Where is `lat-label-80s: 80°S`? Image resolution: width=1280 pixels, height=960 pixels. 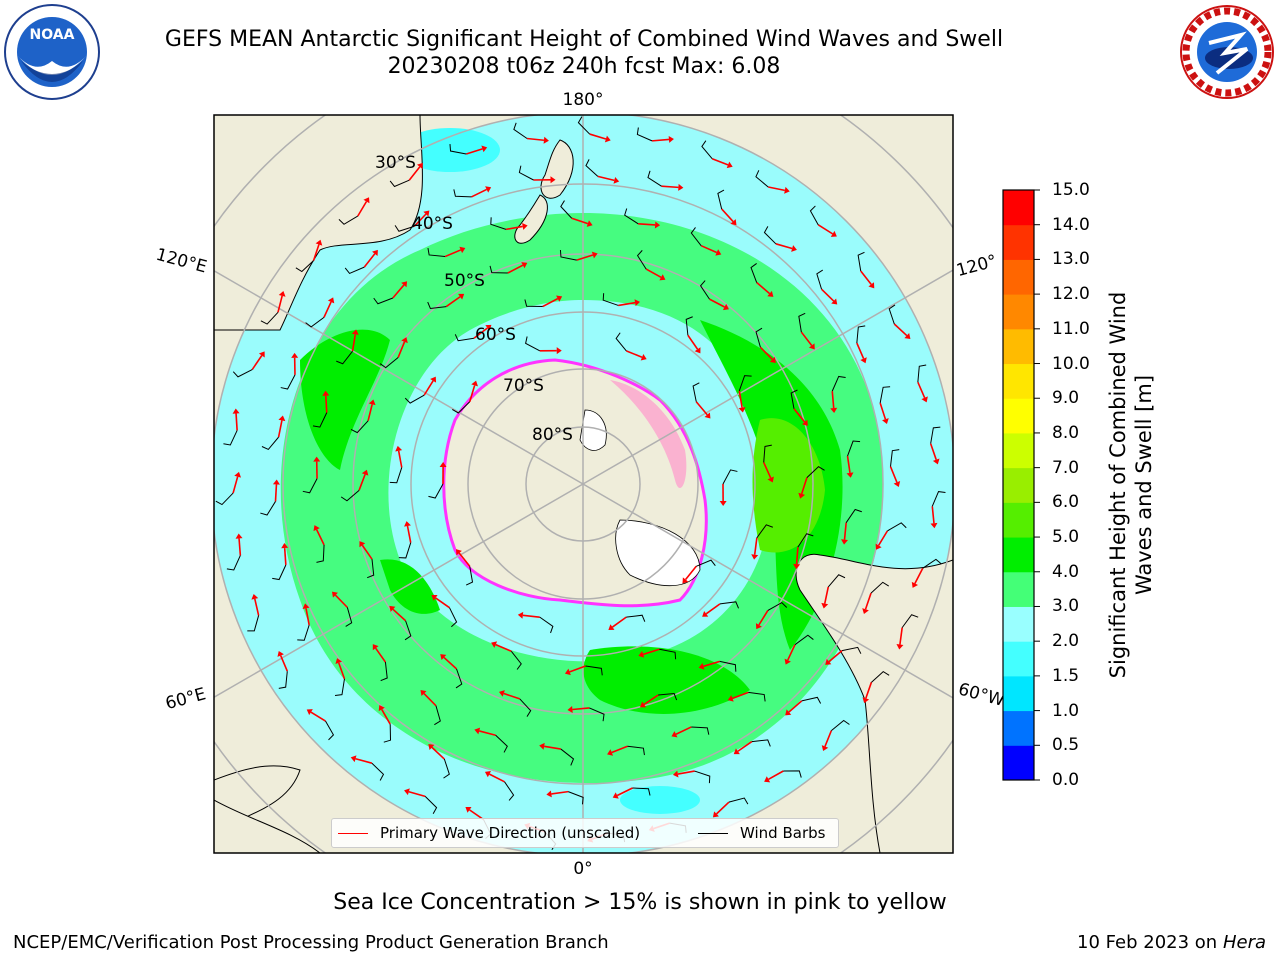
lat-label-80s: 80°S is located at coordinates (552, 435).